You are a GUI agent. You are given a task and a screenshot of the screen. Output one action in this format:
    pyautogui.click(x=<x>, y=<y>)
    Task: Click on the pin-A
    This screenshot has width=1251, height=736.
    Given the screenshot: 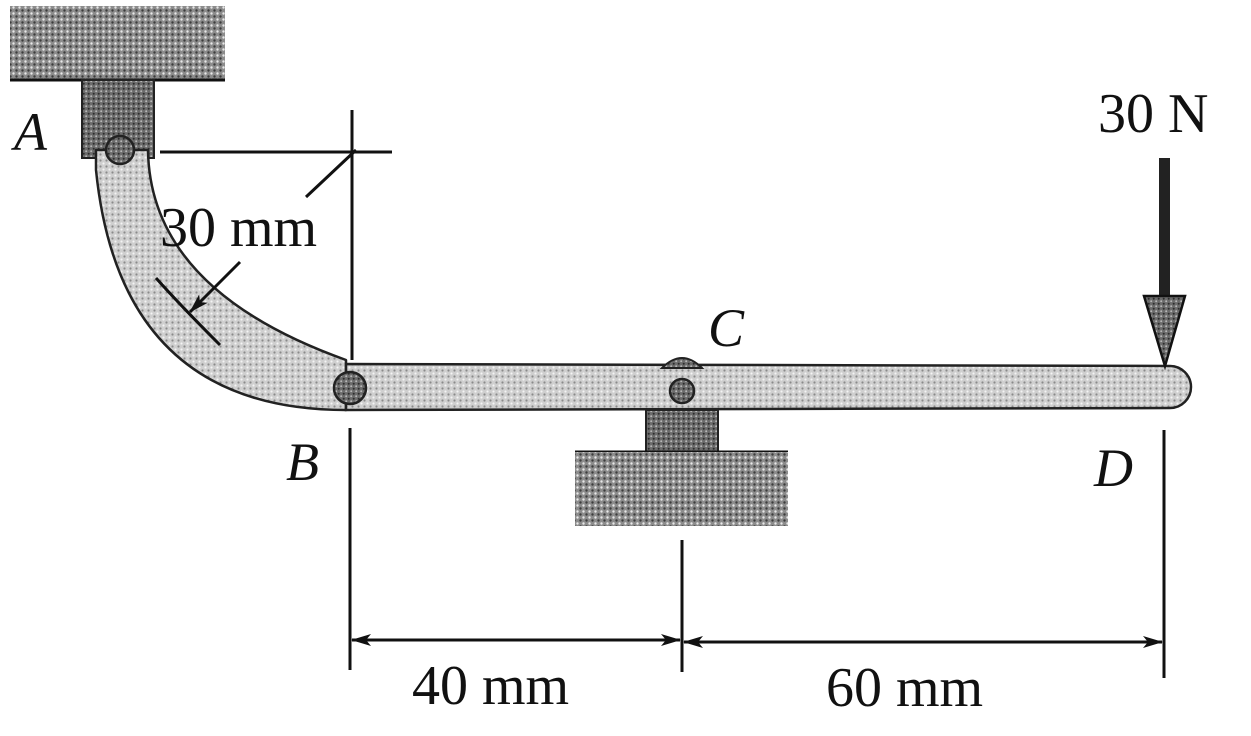 What is the action you would take?
    pyautogui.click(x=120, y=150)
    